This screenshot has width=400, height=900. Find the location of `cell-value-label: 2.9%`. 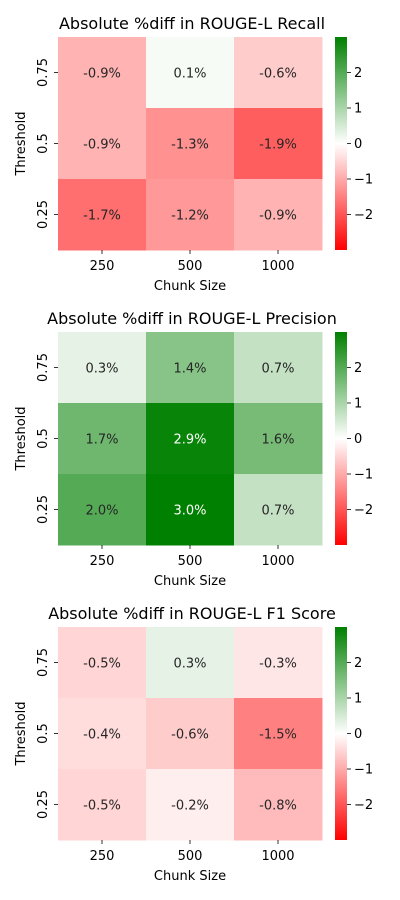

cell-value-label: 2.9% is located at coordinates (189, 440).